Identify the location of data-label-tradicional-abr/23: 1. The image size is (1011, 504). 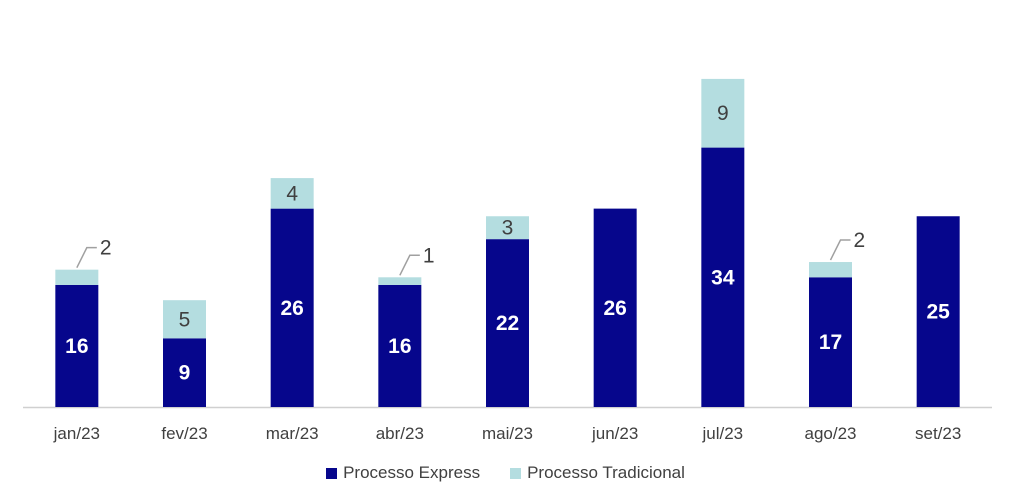
(429, 255).